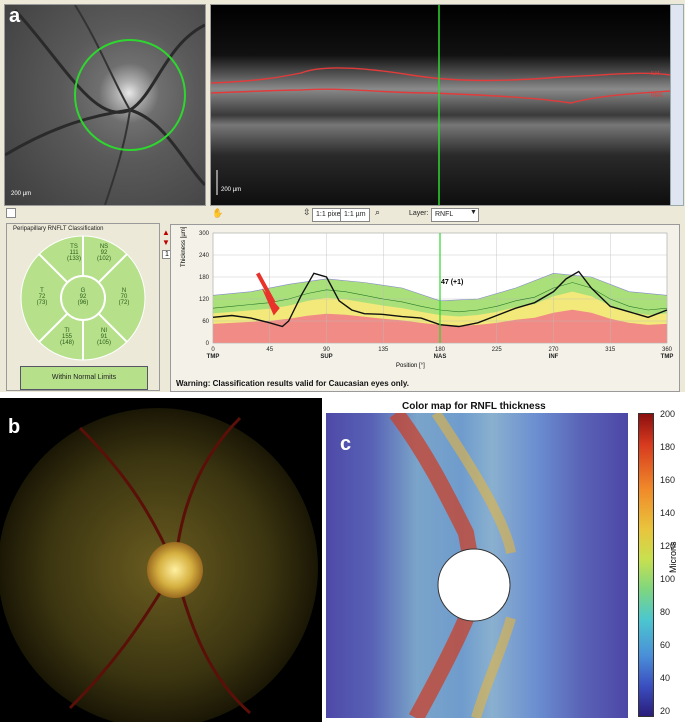 The height and width of the screenshot is (722, 685). I want to click on colorbar-tick: 40, so click(665, 678).